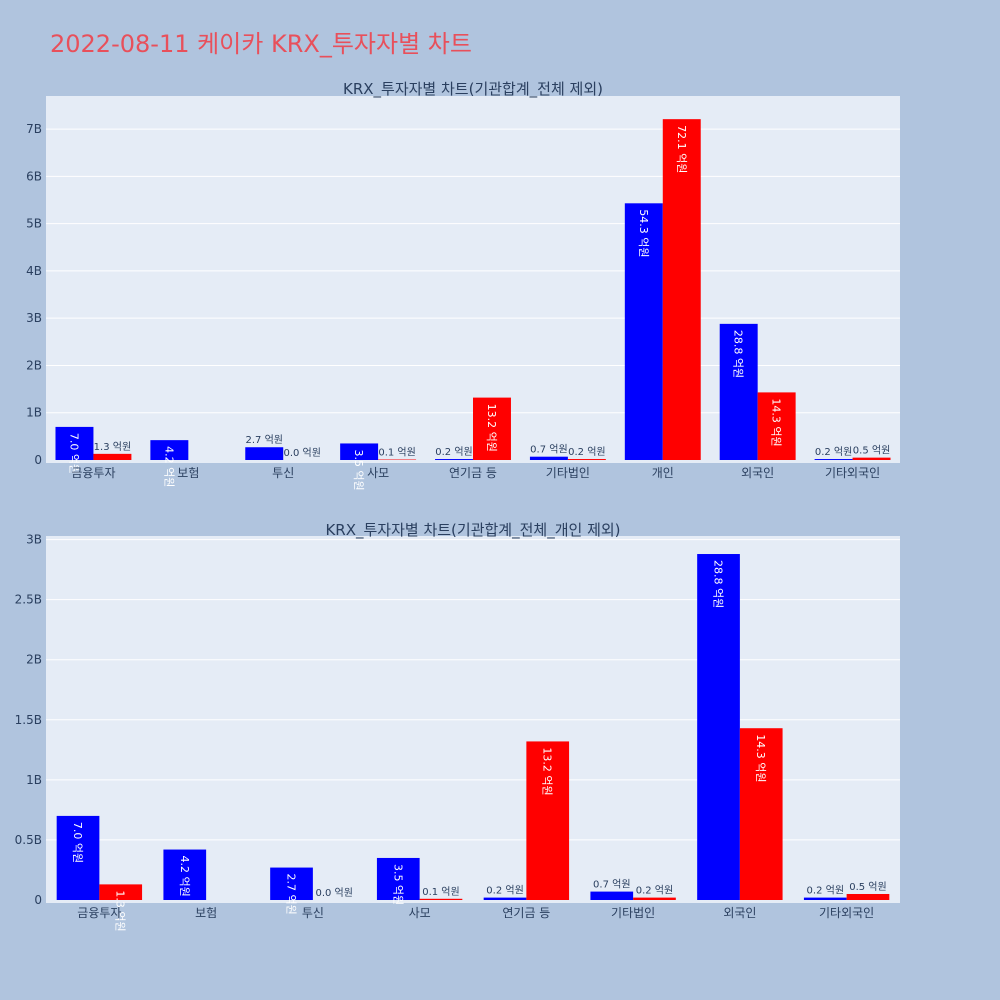 This screenshot has height=1000, width=1000. What do you see at coordinates (28, 840) in the screenshot?
I see `y-tick-label: 0.5B` at bounding box center [28, 840].